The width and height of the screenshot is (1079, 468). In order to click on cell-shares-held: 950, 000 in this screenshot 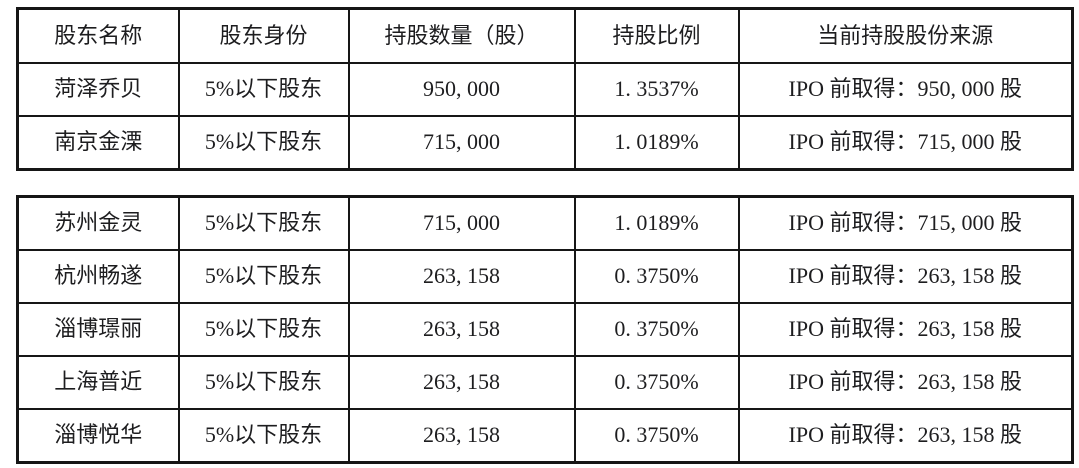, I will do `click(461, 89)`.